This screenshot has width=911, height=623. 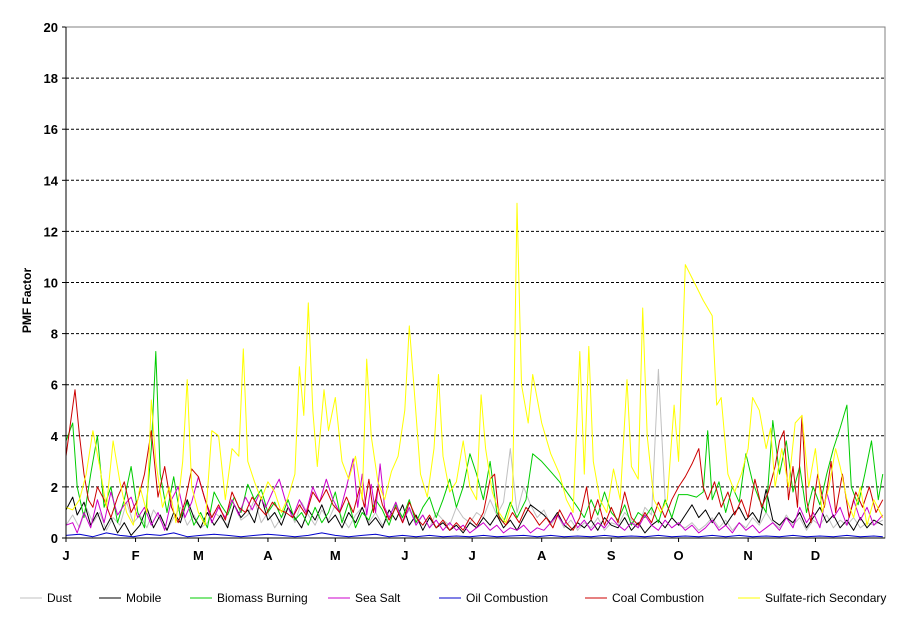 I want to click on y-tick-label: 12, so click(x=51, y=231).